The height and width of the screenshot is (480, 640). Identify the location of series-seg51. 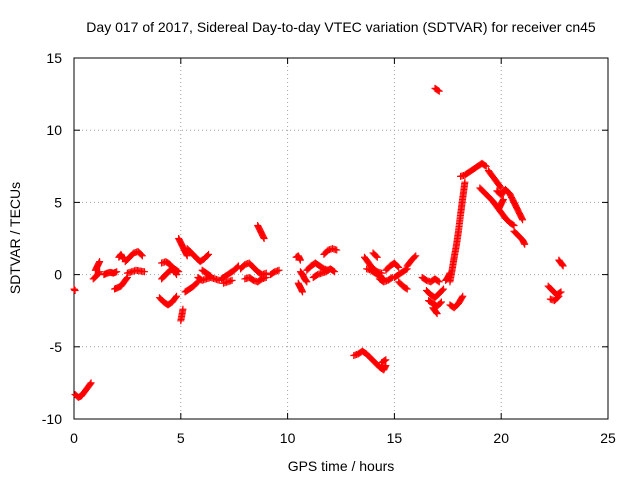
(494, 179).